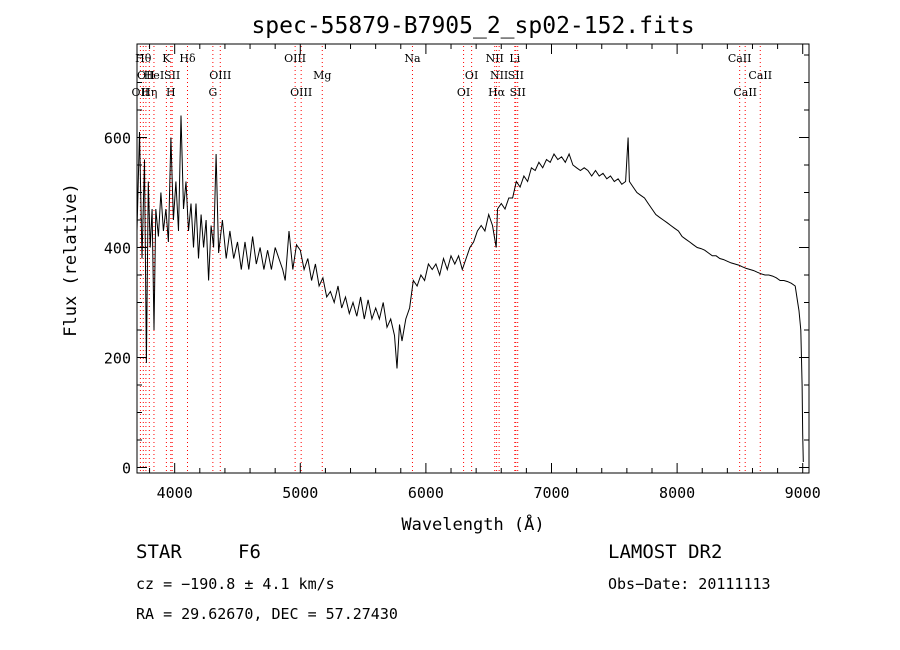 Image resolution: width=900 pixels, height=650 pixels. I want to click on line-label: Hη, so click(149, 92).